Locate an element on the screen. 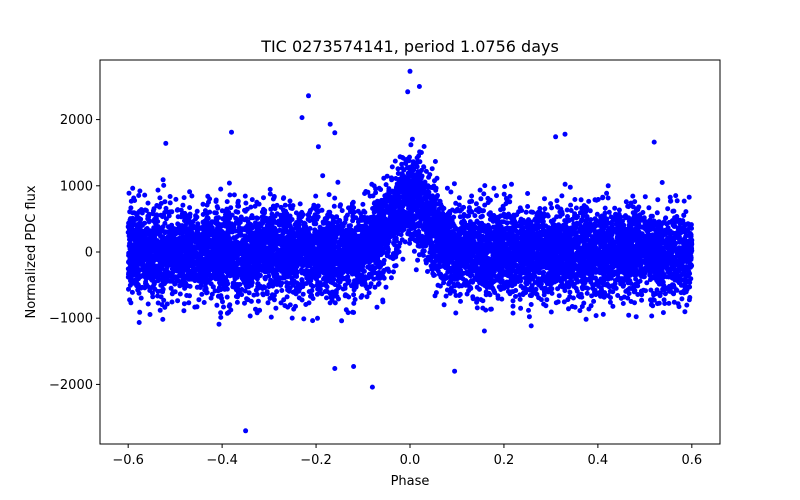 The height and width of the screenshot is (500, 800). chart-title: TIC 0273574141, period 1.0756 days is located at coordinates (409, 46).